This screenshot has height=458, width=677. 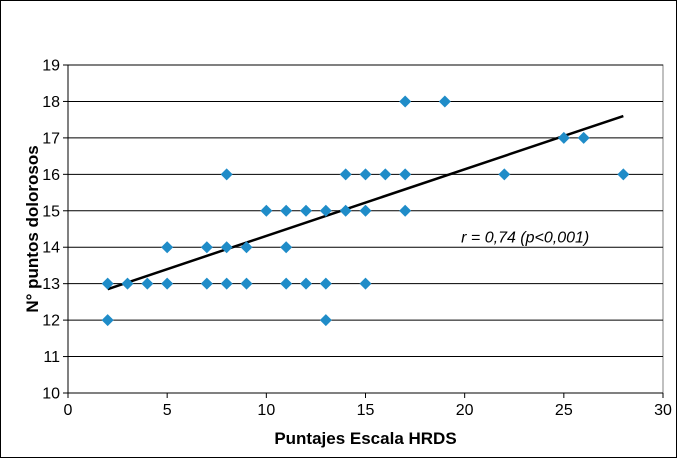 I want to click on y-tick-label: 11, so click(x=51, y=357).